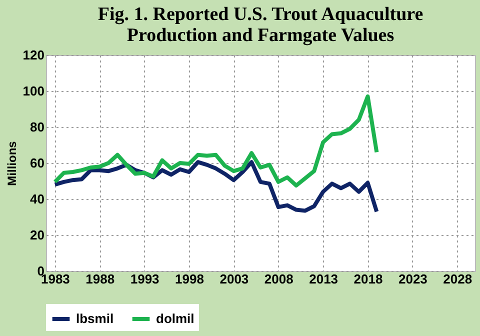  Describe the element at coordinates (261, 25) in the screenshot. I see `chart-title: Fig. 1. Reported U.S. Trout Aquaculture Production and Farmgate Values` at that location.